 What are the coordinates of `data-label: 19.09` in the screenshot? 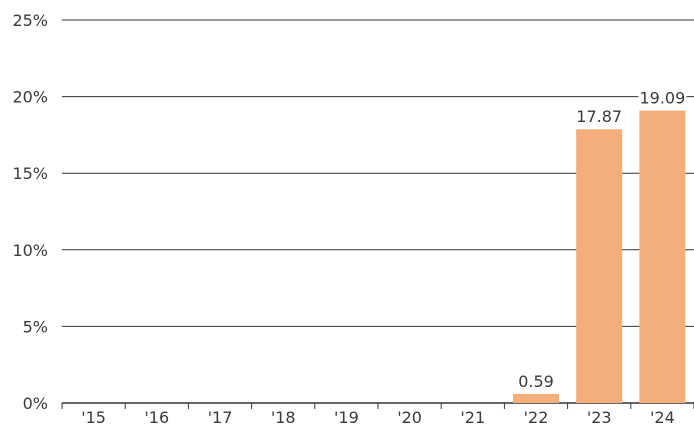 It's located at (662, 98).